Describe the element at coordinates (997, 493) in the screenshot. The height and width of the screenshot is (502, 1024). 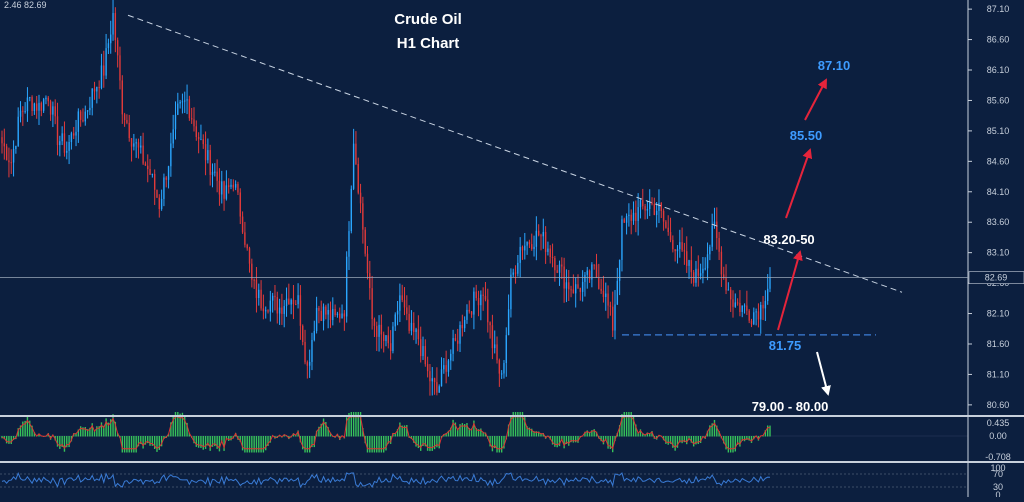
I see `rsi-tick-label: 0` at that location.